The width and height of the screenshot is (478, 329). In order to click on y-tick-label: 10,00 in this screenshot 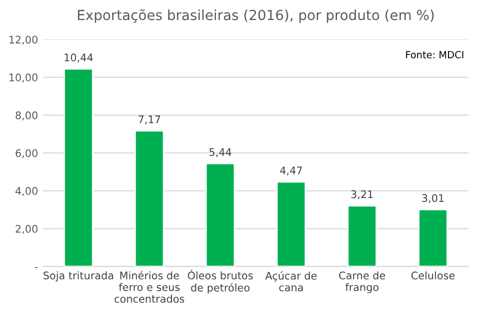, I will do `click(23, 78)`.